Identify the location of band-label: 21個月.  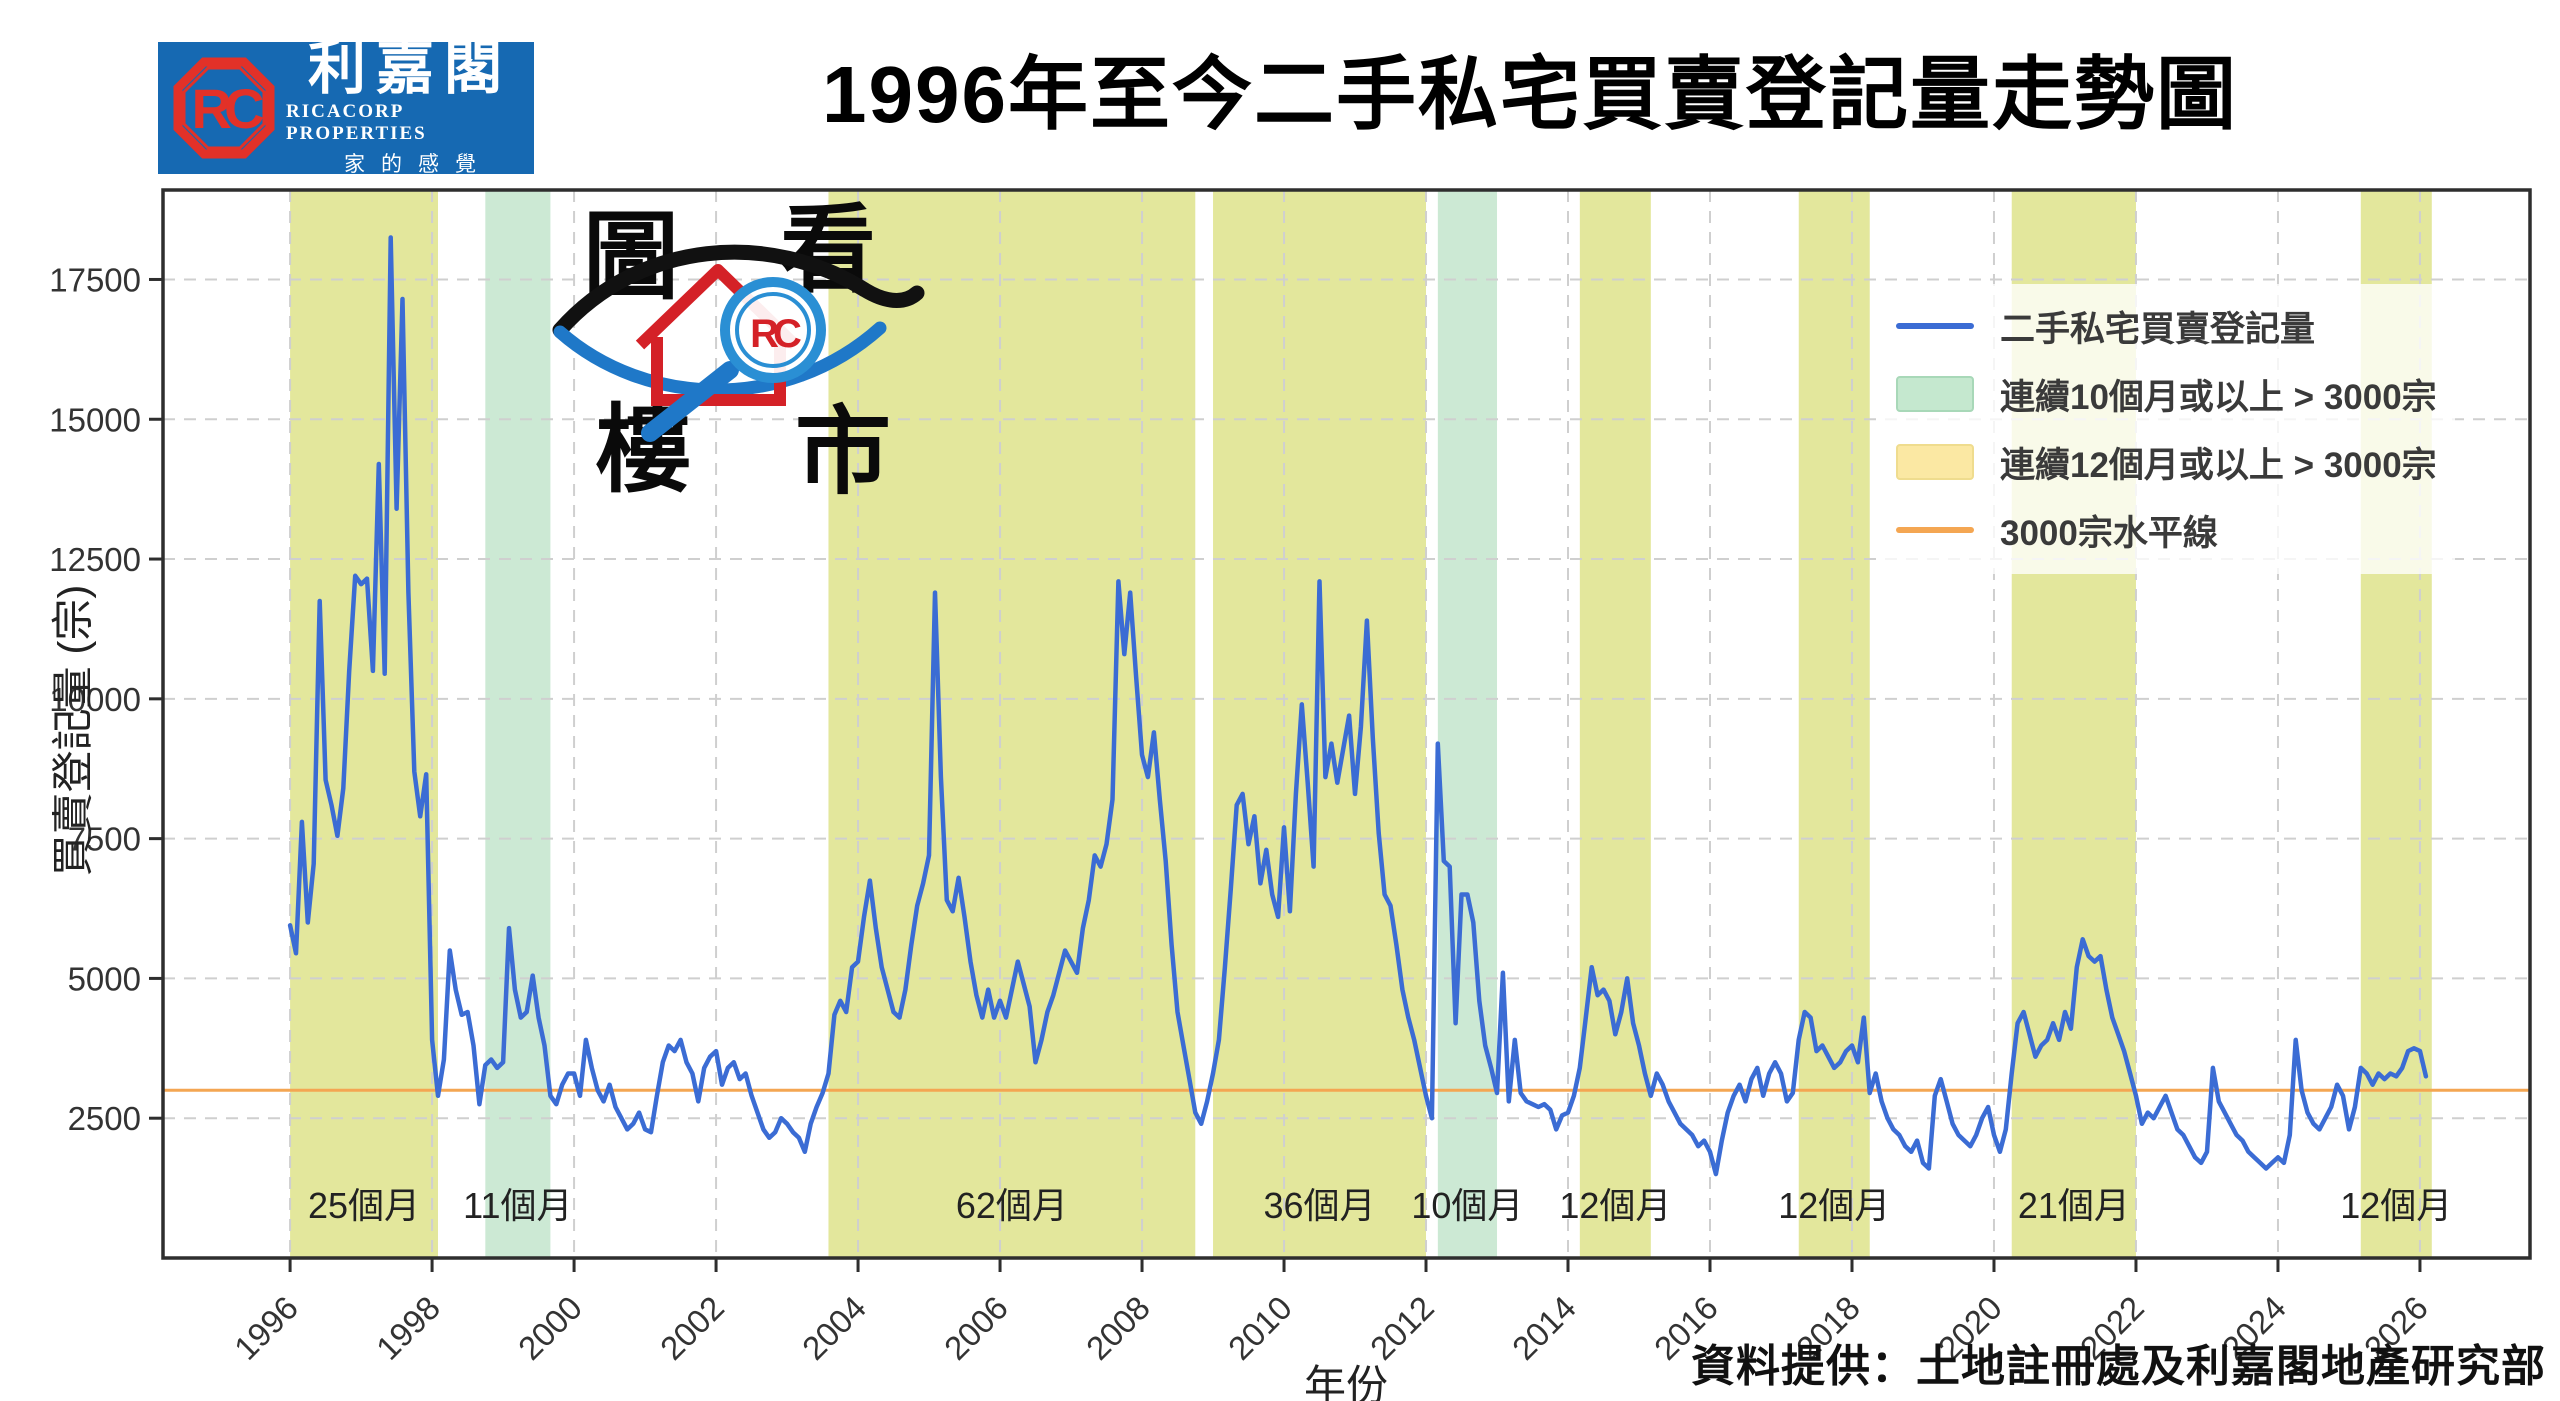
(2074, 1205).